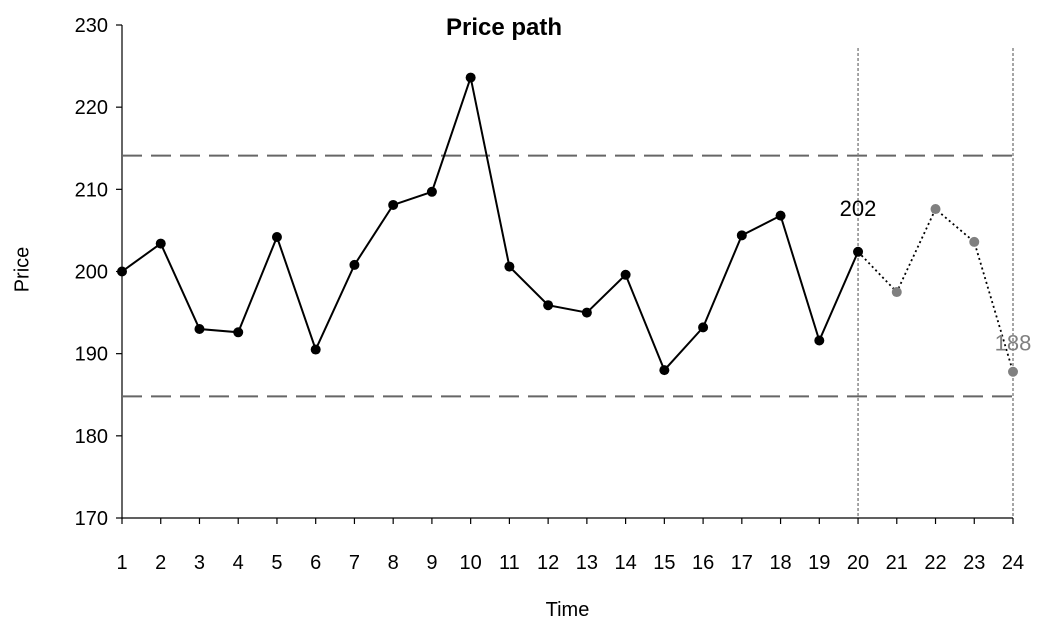  Describe the element at coordinates (858, 563) in the screenshot. I see `x-tick-label: 20` at that location.